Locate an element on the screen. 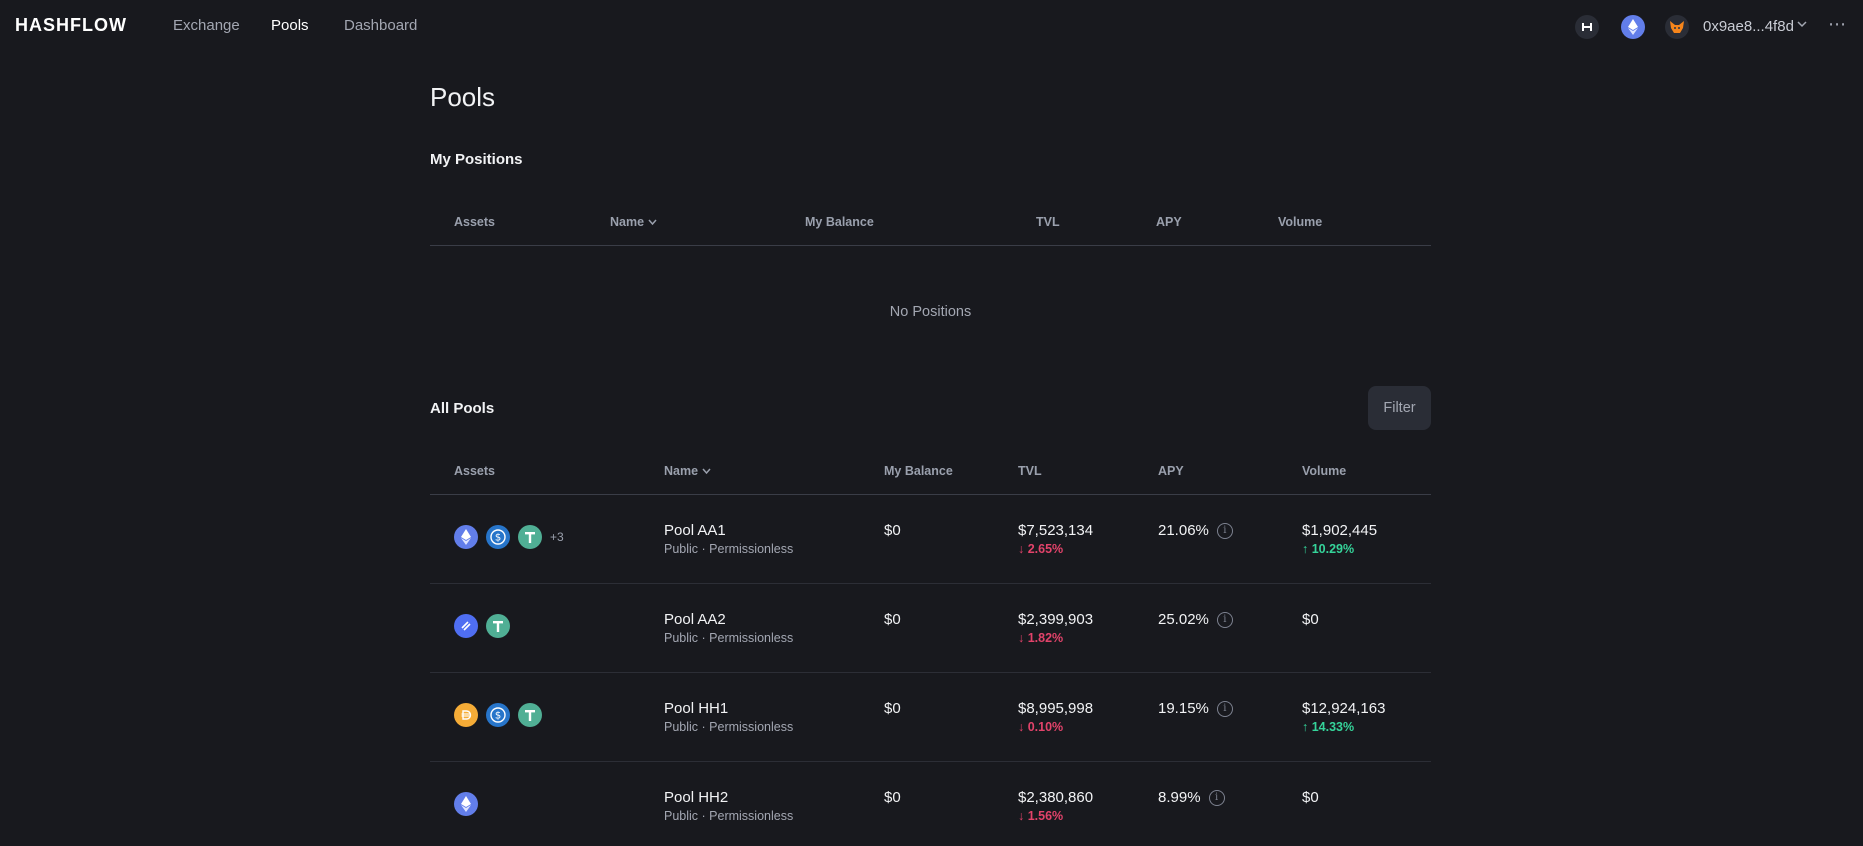  ethereum-icon is located at coordinates (1633, 27).